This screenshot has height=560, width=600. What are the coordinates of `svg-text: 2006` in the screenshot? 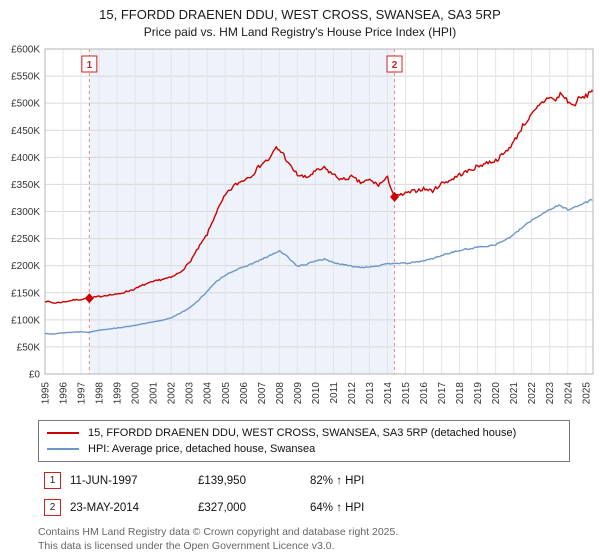 It's located at (244, 393).